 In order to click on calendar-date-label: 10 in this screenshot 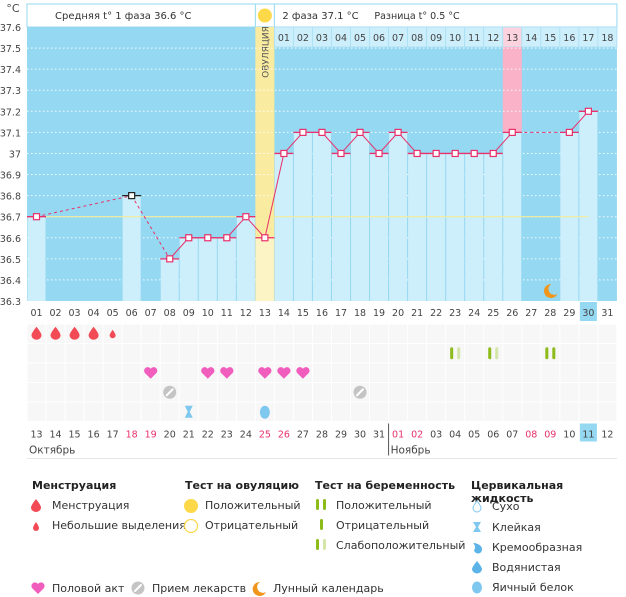, I will do `click(569, 435)`.